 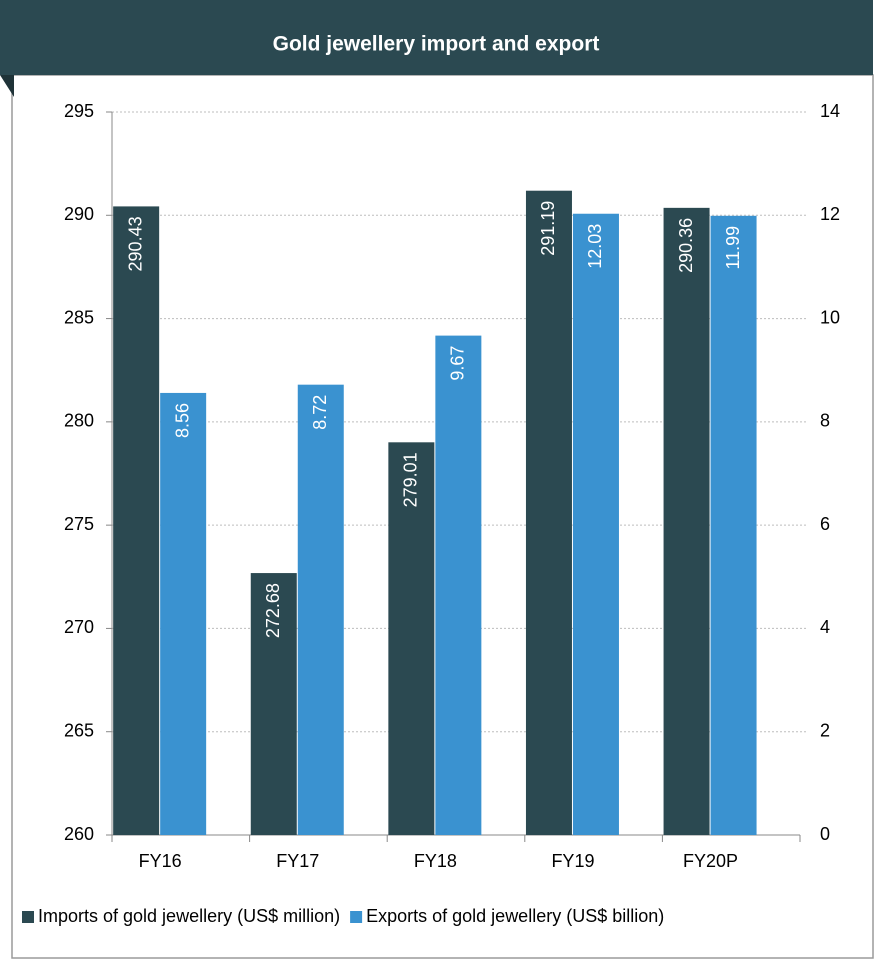 What do you see at coordinates (825, 524) in the screenshot?
I see `y2-tick-label: 6` at bounding box center [825, 524].